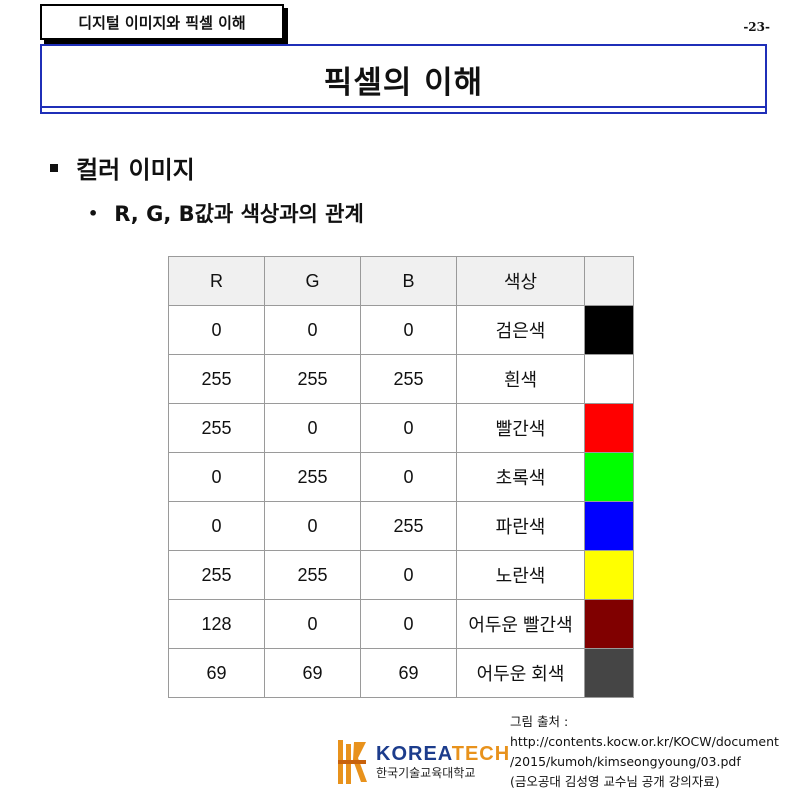 The width and height of the screenshot is (800, 800). Describe the element at coordinates (520, 575) in the screenshot. I see `cell-color-name: 노란색` at that location.